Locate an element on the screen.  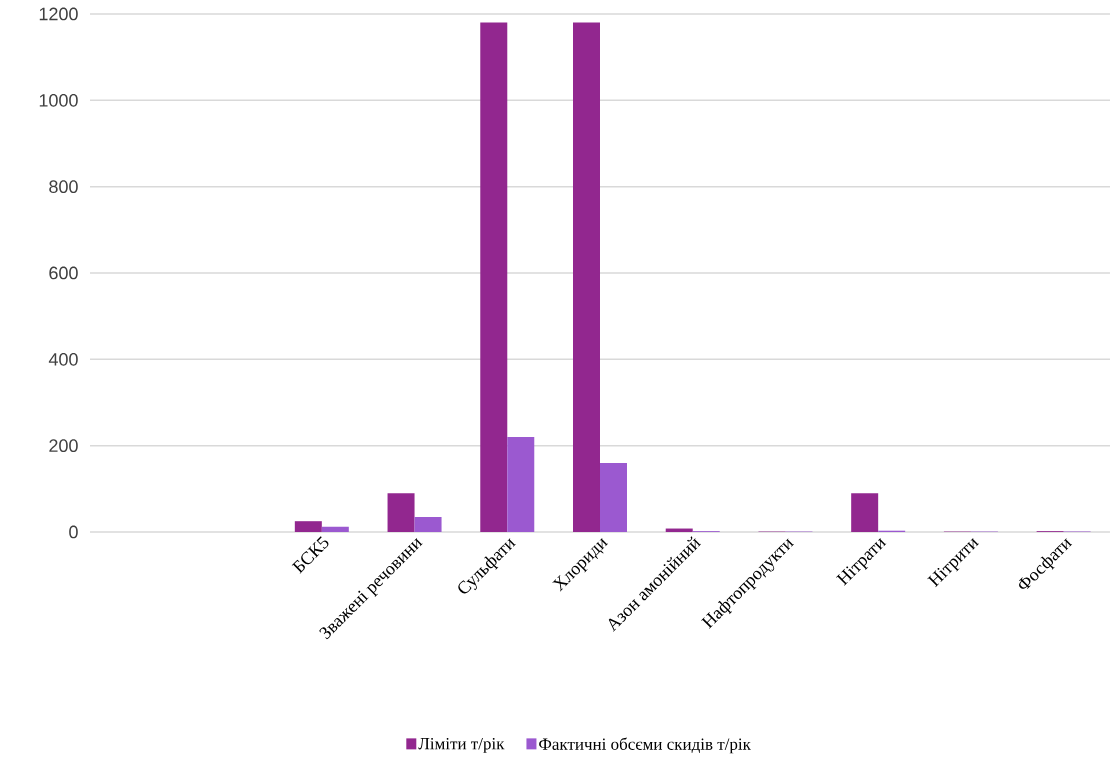
y-tick-label: 200 is located at coordinates (63, 446).